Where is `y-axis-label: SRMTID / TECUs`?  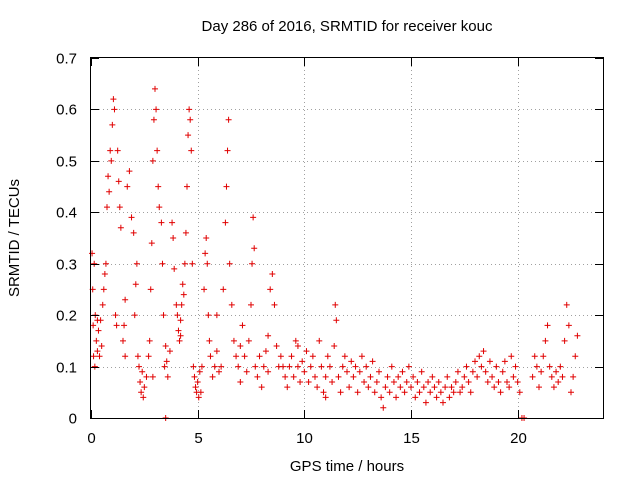
y-axis-label: SRMTID / TECUs is located at coordinates (14, 238).